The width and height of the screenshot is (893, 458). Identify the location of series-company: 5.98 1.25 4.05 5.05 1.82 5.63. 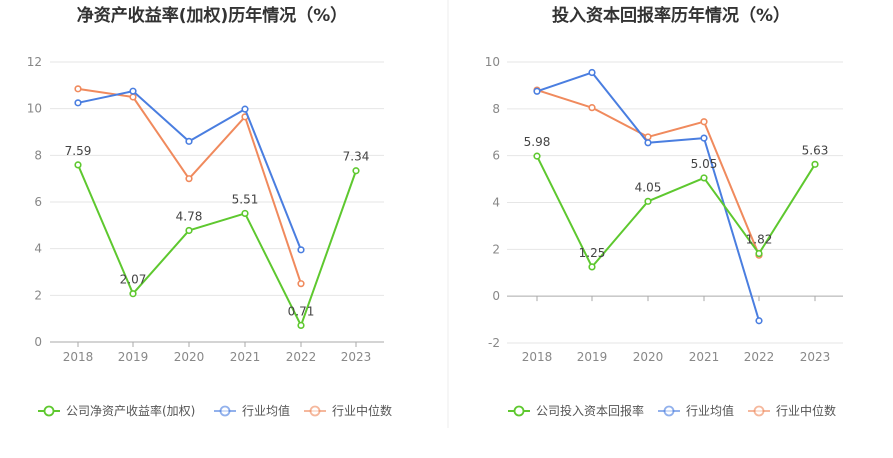
(676, 203).